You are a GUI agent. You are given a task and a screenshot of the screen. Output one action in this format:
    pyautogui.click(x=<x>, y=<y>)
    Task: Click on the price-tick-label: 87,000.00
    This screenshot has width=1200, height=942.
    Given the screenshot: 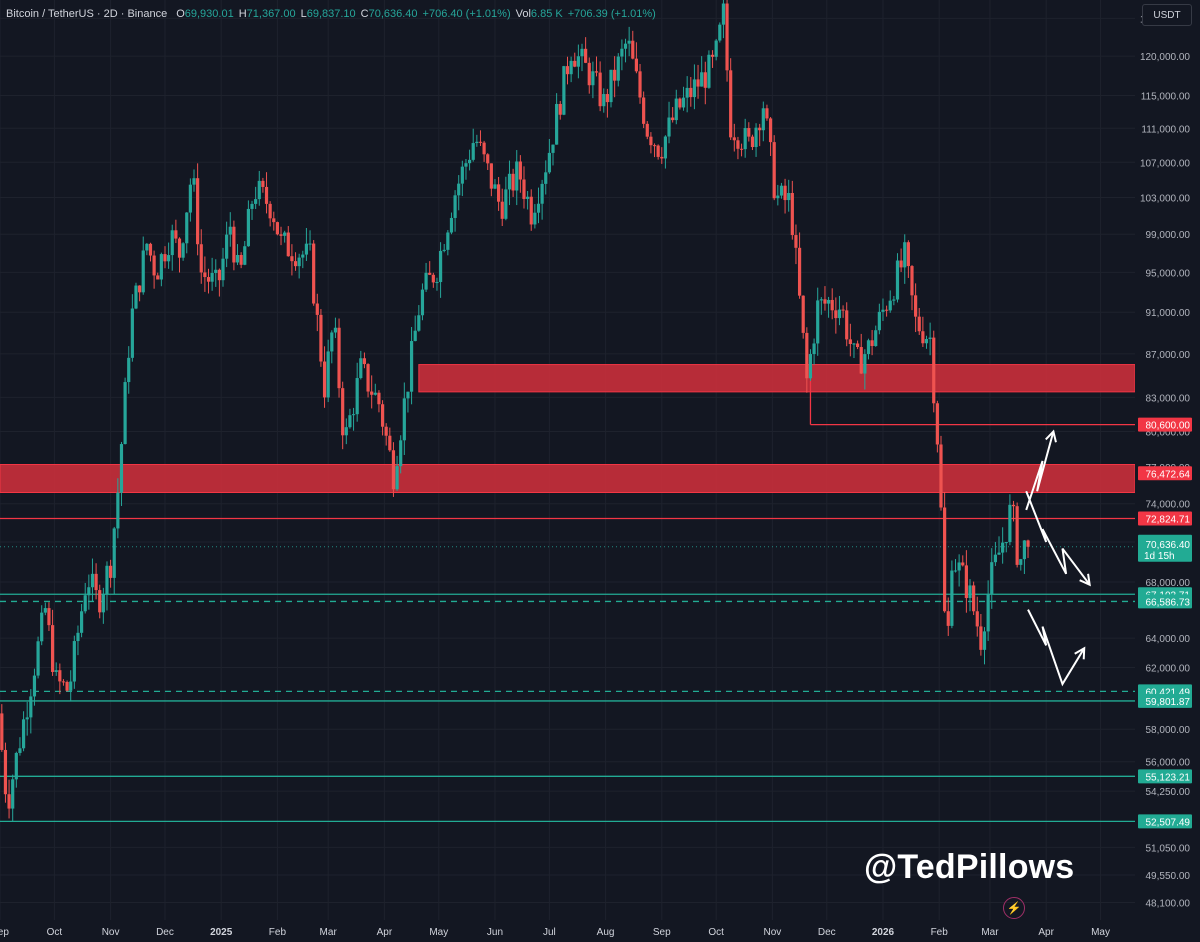 What is the action you would take?
    pyautogui.click(x=1168, y=355)
    